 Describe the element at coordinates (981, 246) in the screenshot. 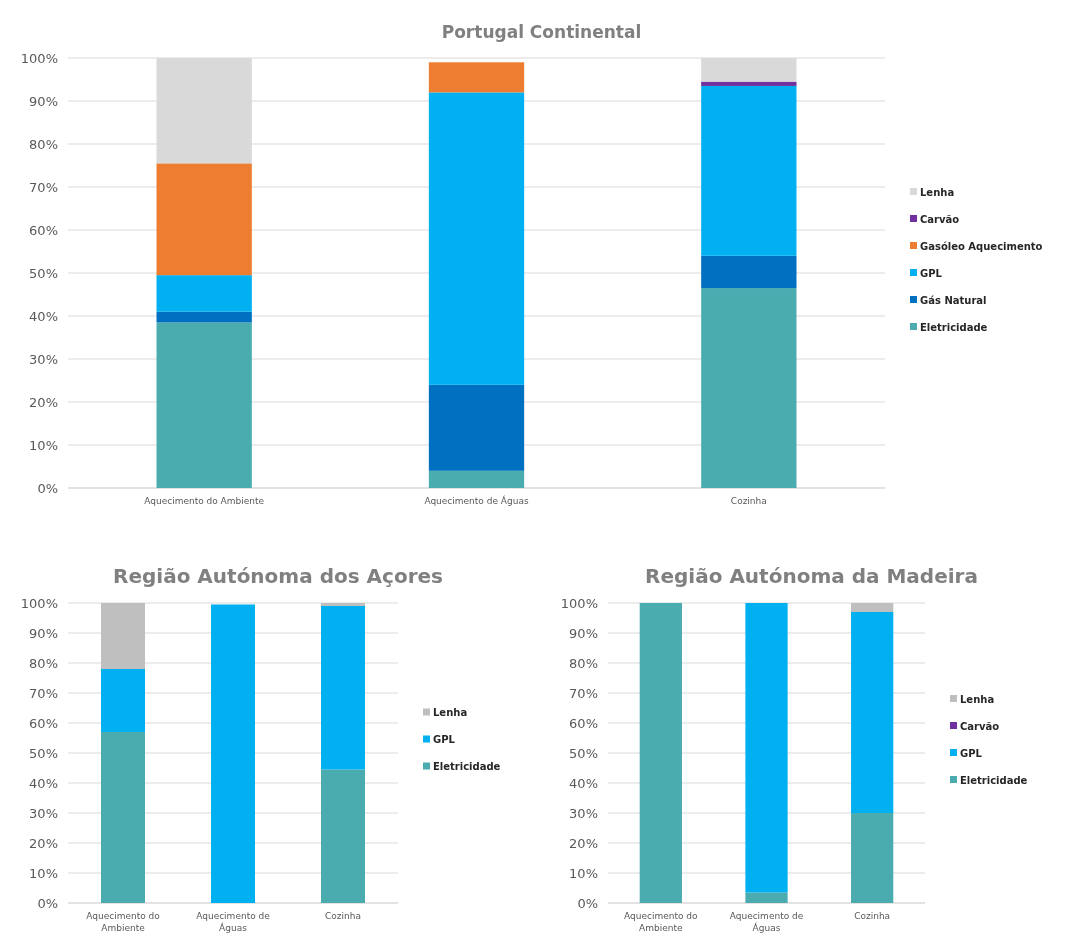

I see `legend-label: Gasóleo Aquecimento` at that location.